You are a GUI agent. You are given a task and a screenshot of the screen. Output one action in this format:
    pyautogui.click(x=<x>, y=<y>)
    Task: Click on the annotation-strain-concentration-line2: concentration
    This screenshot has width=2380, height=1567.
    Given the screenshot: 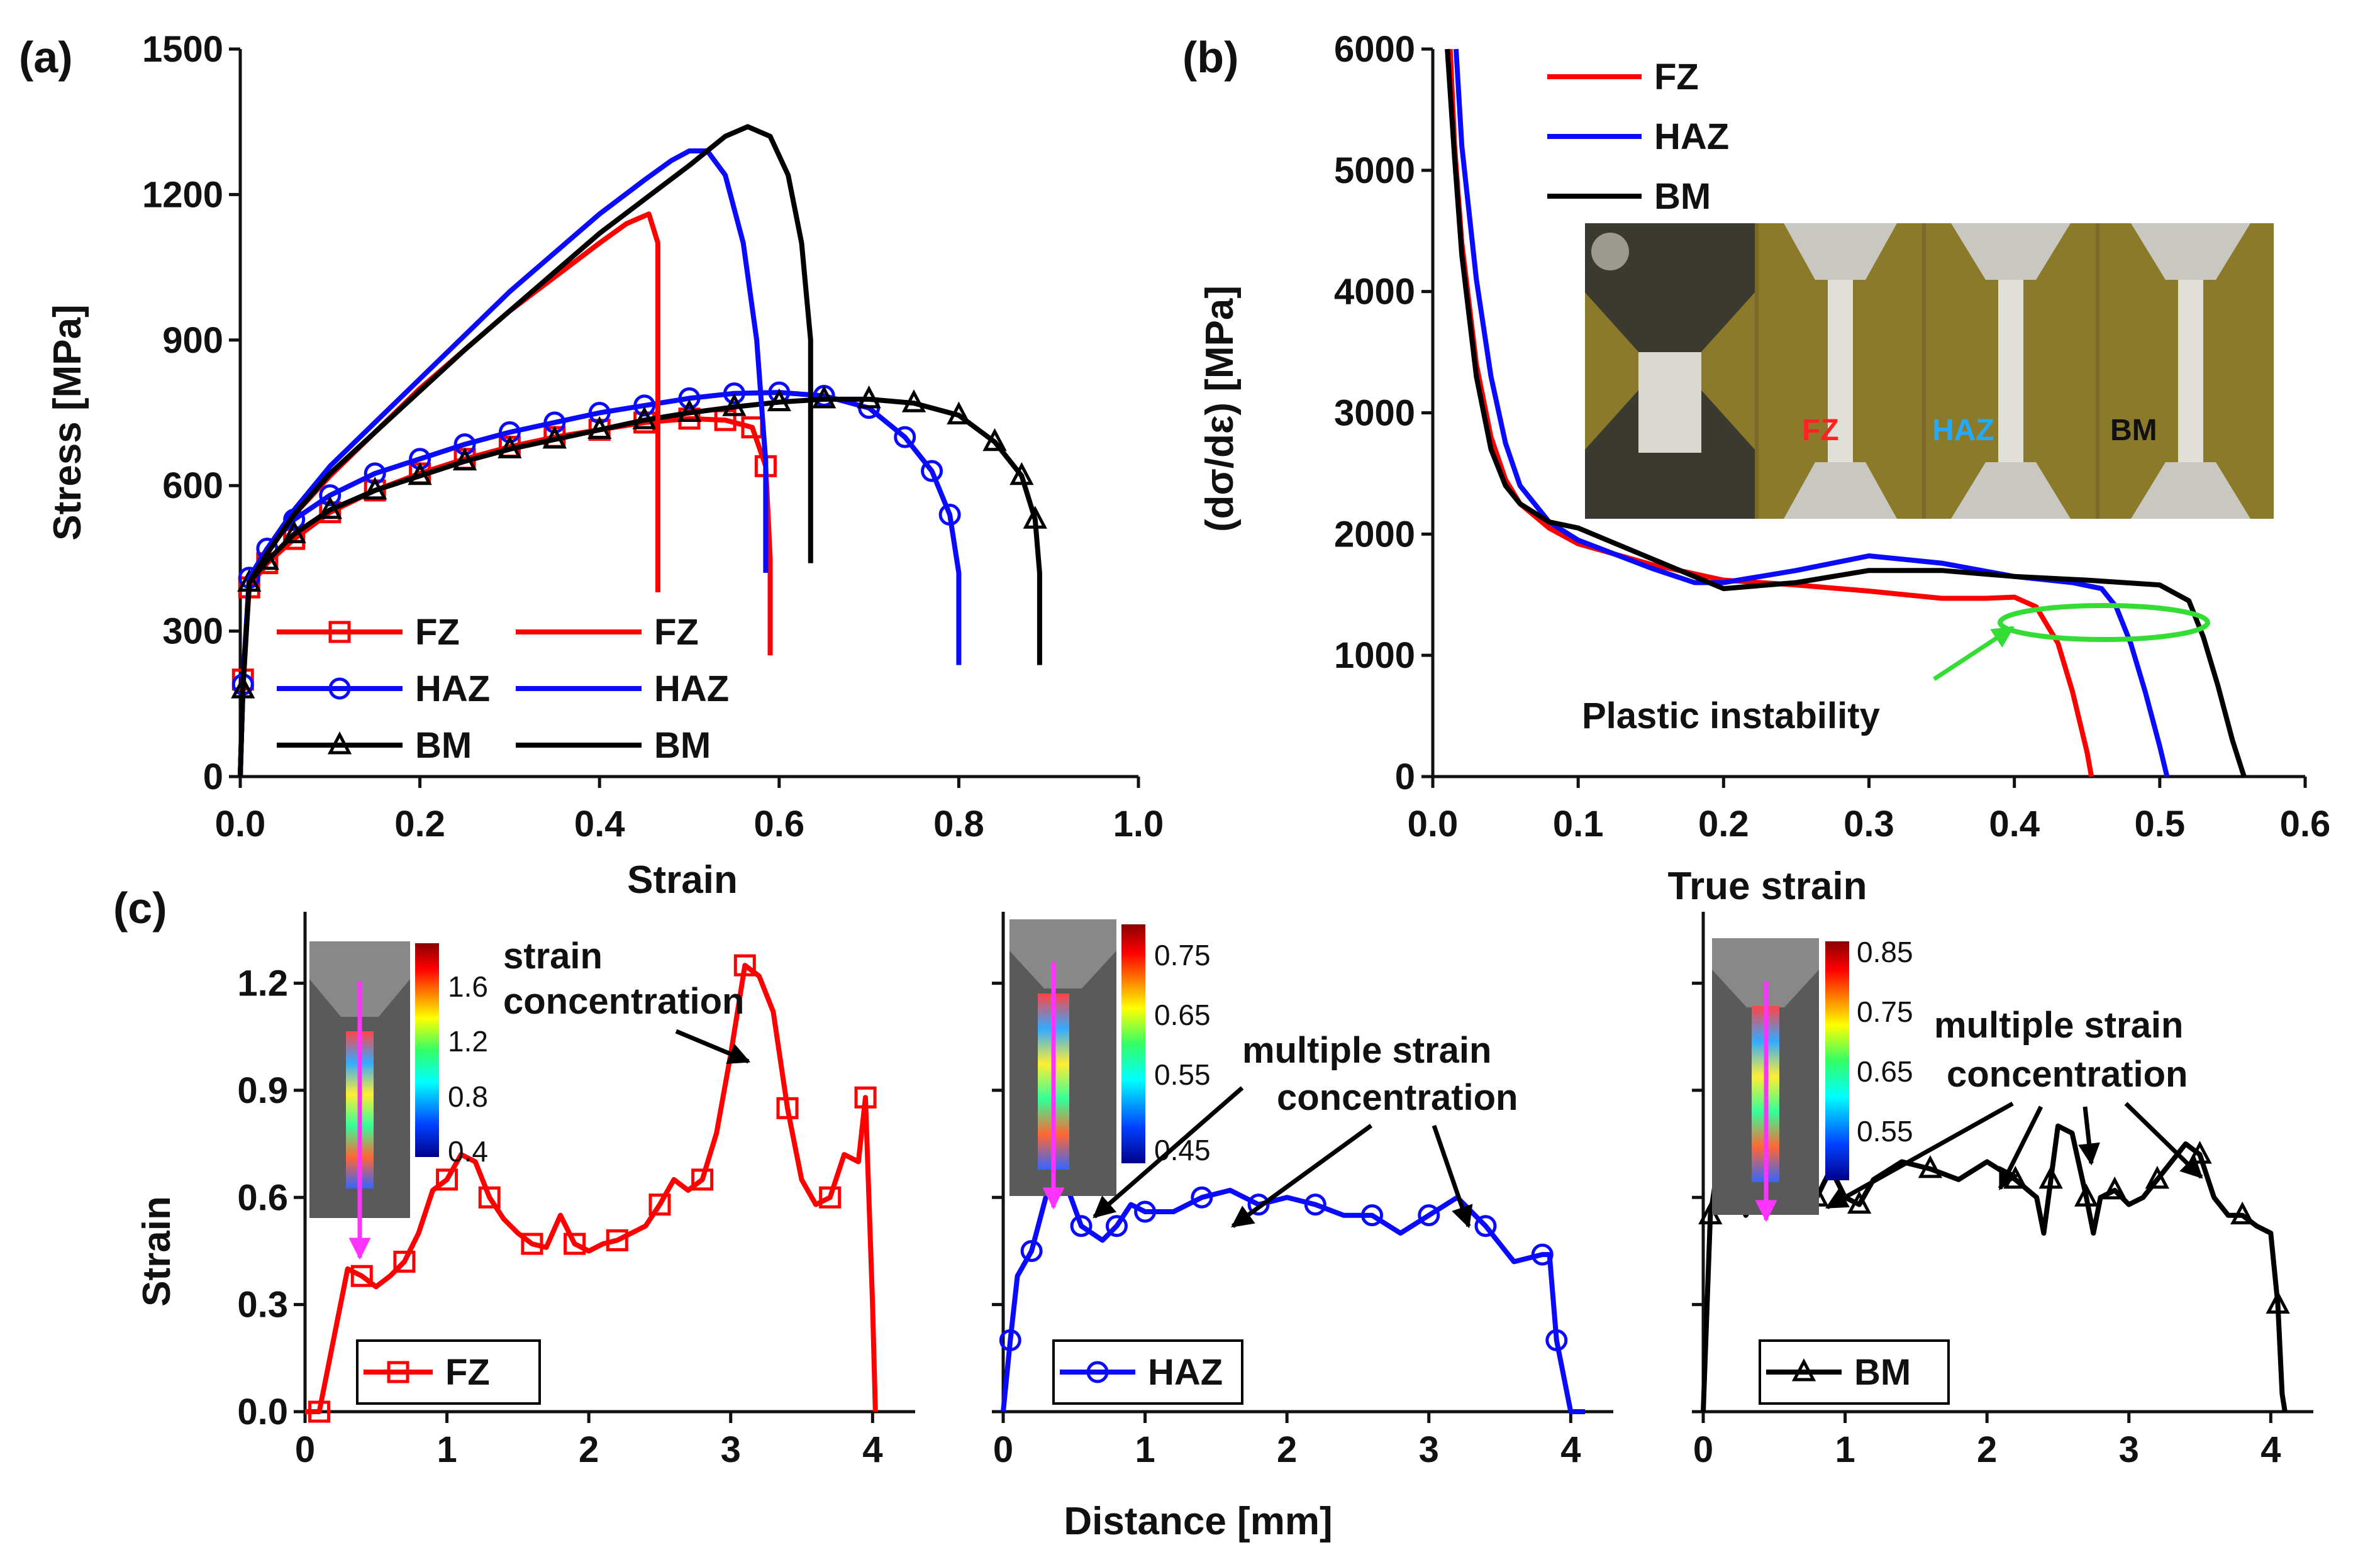 What is the action you would take?
    pyautogui.click(x=624, y=1001)
    